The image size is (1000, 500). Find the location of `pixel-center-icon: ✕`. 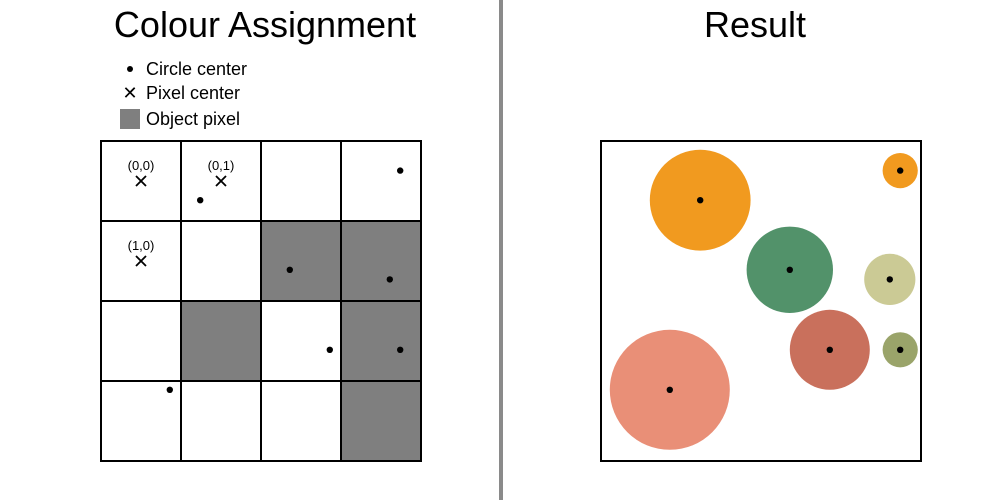

pixel-center-icon: ✕ is located at coordinates (130, 93).